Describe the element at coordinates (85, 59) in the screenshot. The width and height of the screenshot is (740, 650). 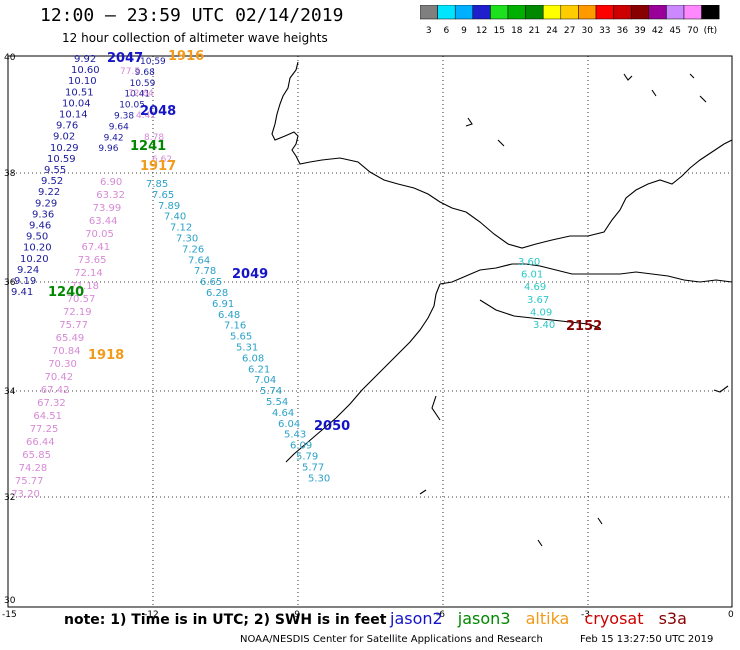
I see `wave-height-label: 9.92` at that location.